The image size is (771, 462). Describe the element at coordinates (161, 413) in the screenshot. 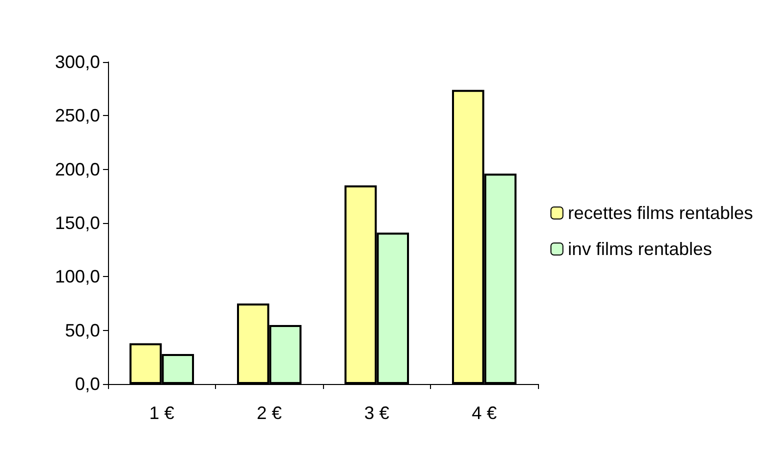

I see `x-tick-label: 1 €` at that location.